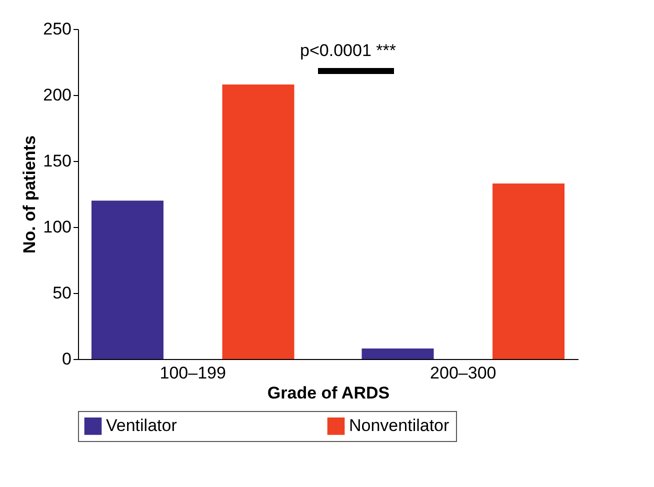  I want to click on y-tick-label: 150, so click(57, 161).